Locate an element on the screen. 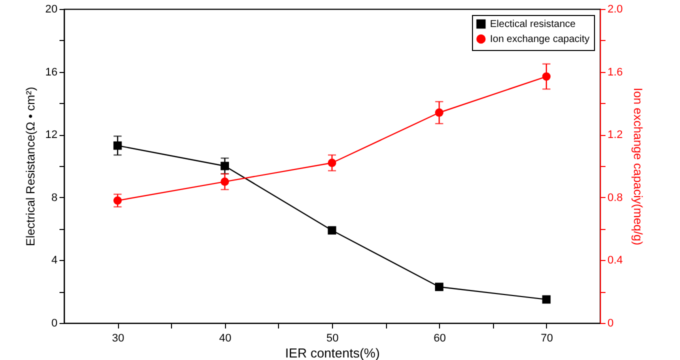  y-tick-label: 16 is located at coordinates (51, 72).